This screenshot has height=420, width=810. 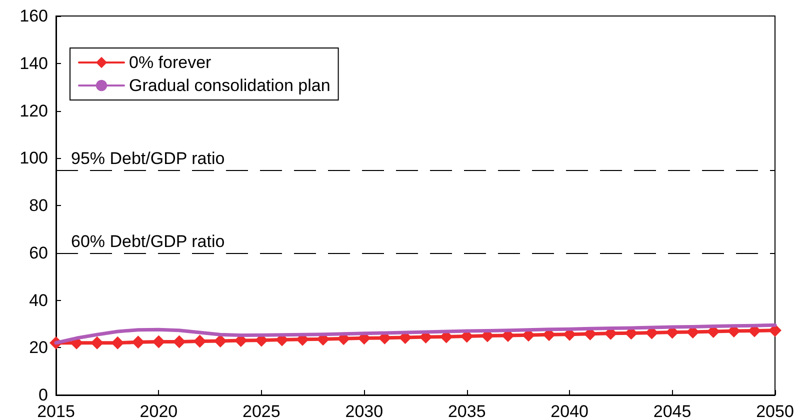 What do you see at coordinates (38, 348) in the screenshot?
I see `y-tick-label: 20` at bounding box center [38, 348].